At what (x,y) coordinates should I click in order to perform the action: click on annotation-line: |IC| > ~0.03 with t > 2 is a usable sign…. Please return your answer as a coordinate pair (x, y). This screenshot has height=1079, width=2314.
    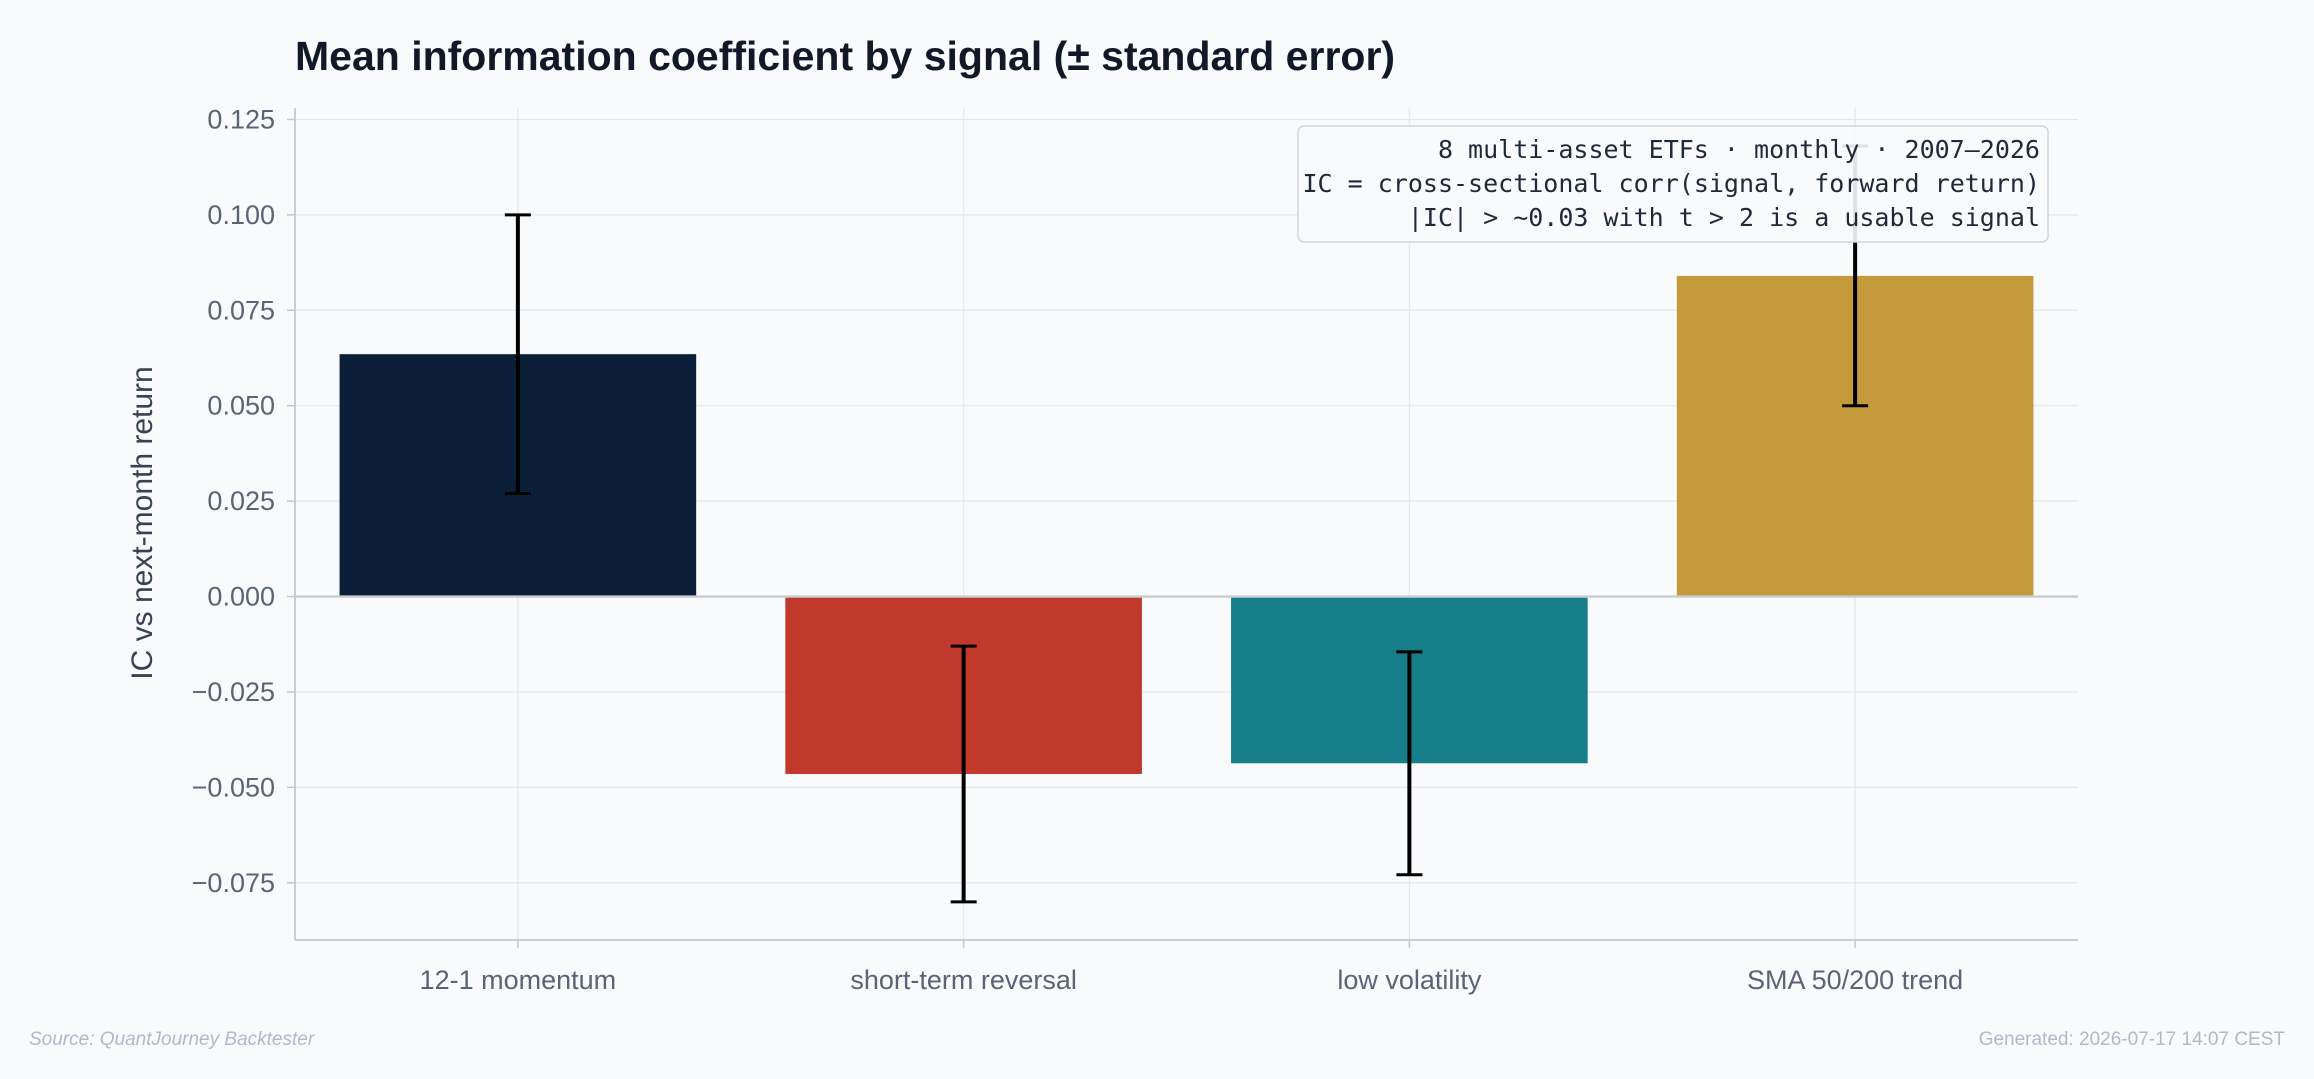
    Looking at the image, I should click on (1724, 217).